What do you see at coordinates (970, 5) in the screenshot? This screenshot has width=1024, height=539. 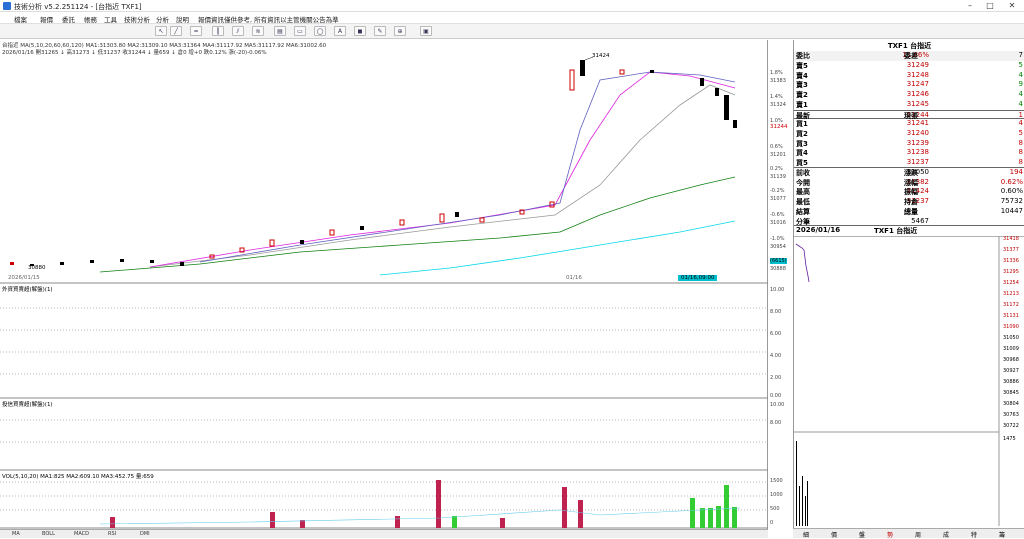 I see `minimize-button: –` at bounding box center [970, 5].